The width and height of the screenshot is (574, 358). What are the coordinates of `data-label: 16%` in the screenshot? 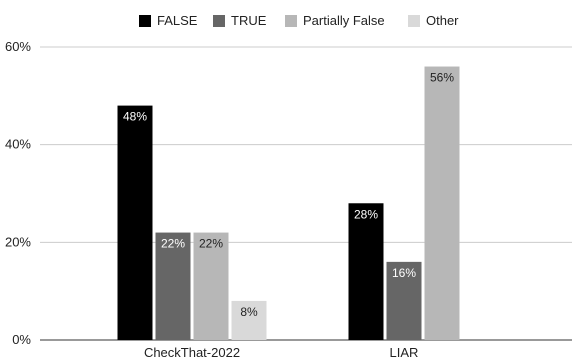 It's located at (404, 273).